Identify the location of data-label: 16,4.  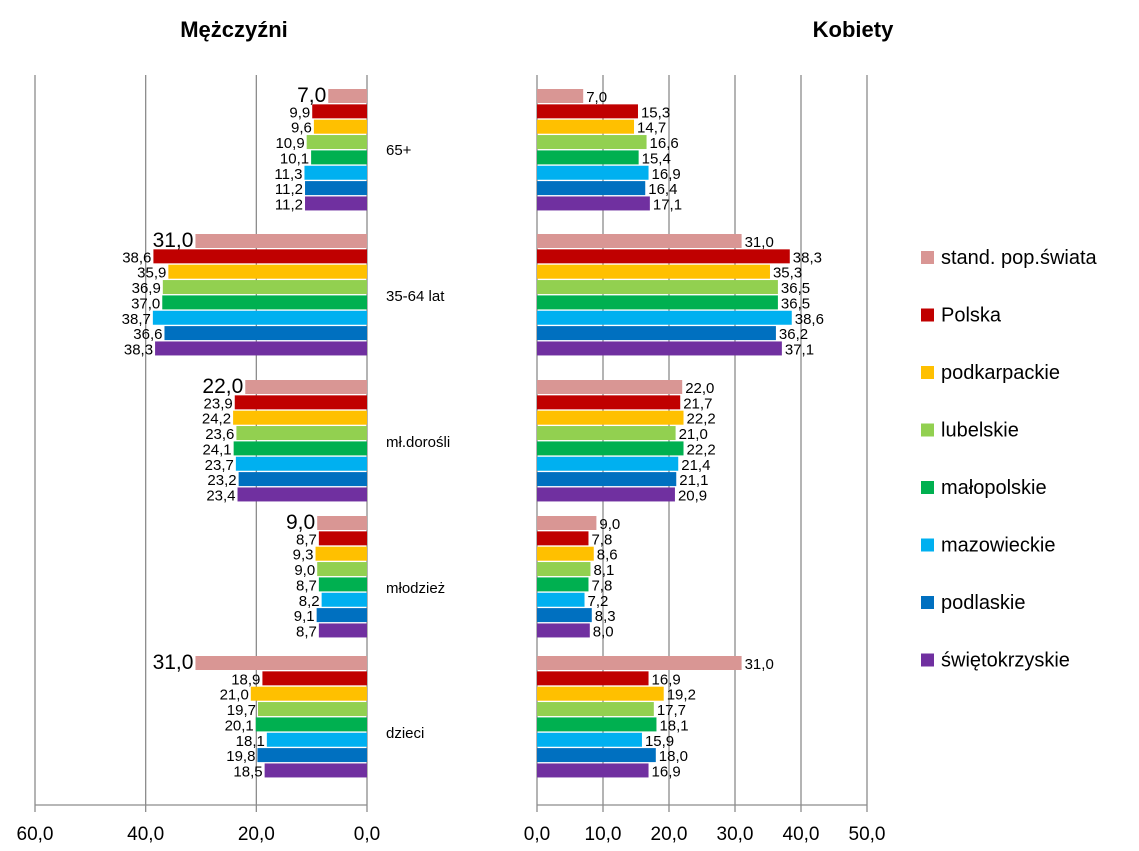
(662, 189).